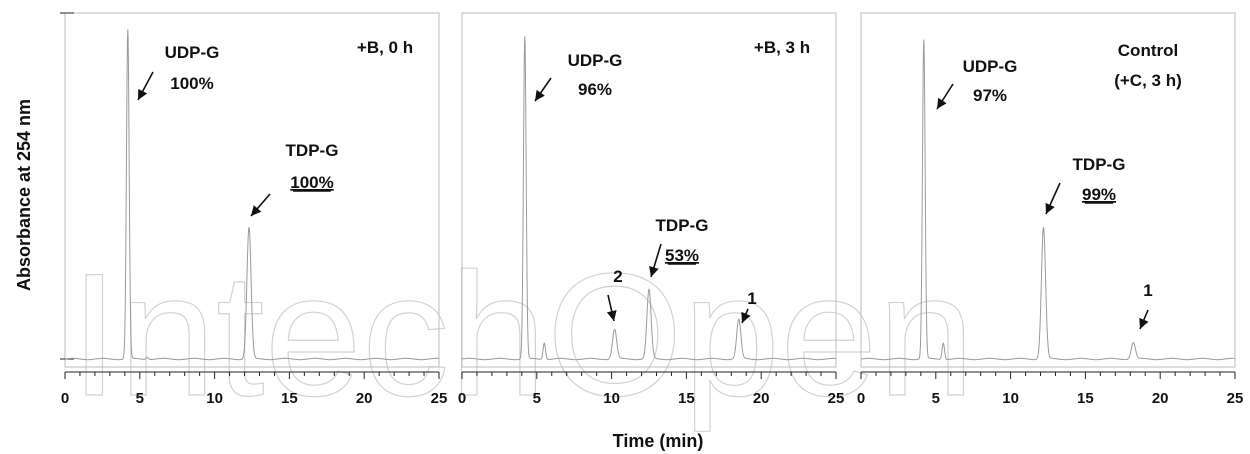 Image resolution: width=1250 pixels, height=454 pixels. Describe the element at coordinates (385, 47) in the screenshot. I see `panel-title: +B, 0 h` at that location.